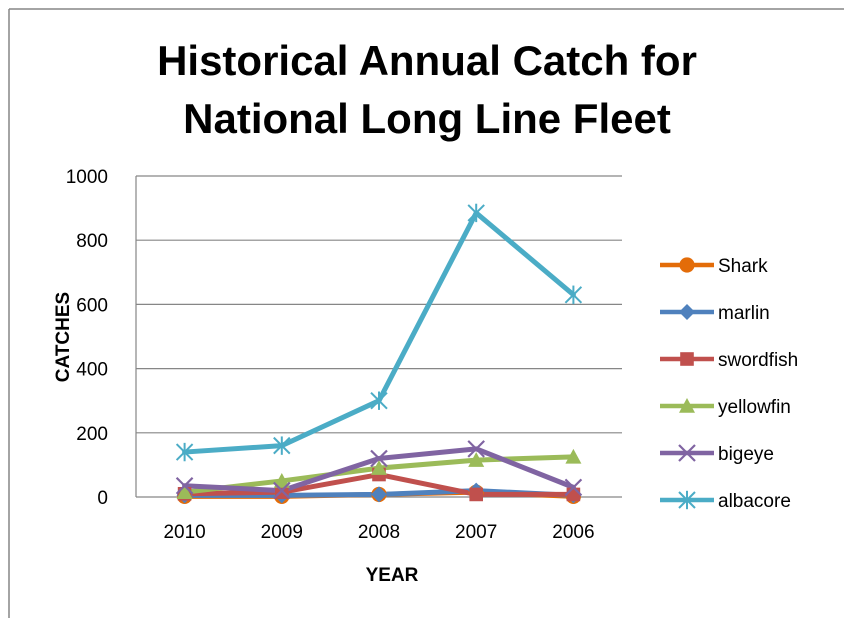 Image resolution: width=844 pixels, height=623 pixels. I want to click on x-tick-label: 2007, so click(476, 532).